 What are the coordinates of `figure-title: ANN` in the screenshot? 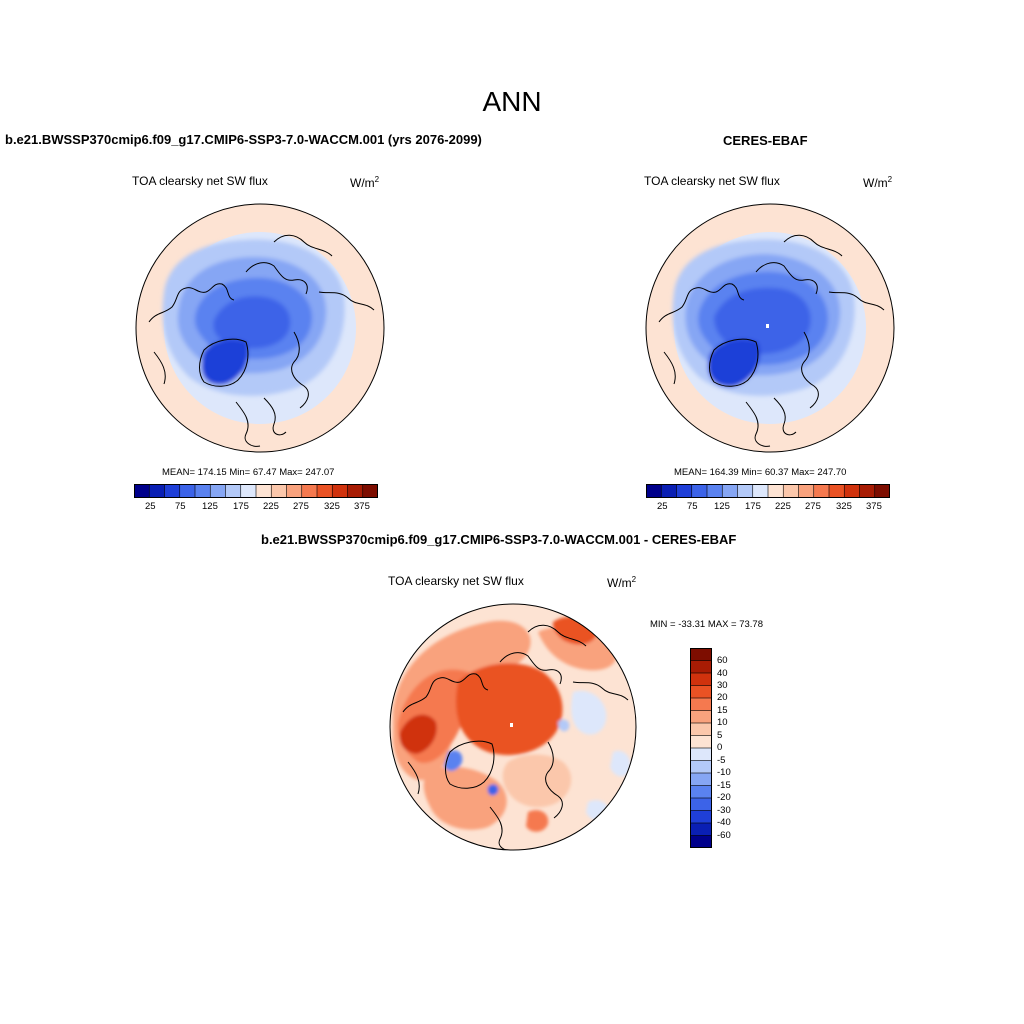 It's located at (512, 101).